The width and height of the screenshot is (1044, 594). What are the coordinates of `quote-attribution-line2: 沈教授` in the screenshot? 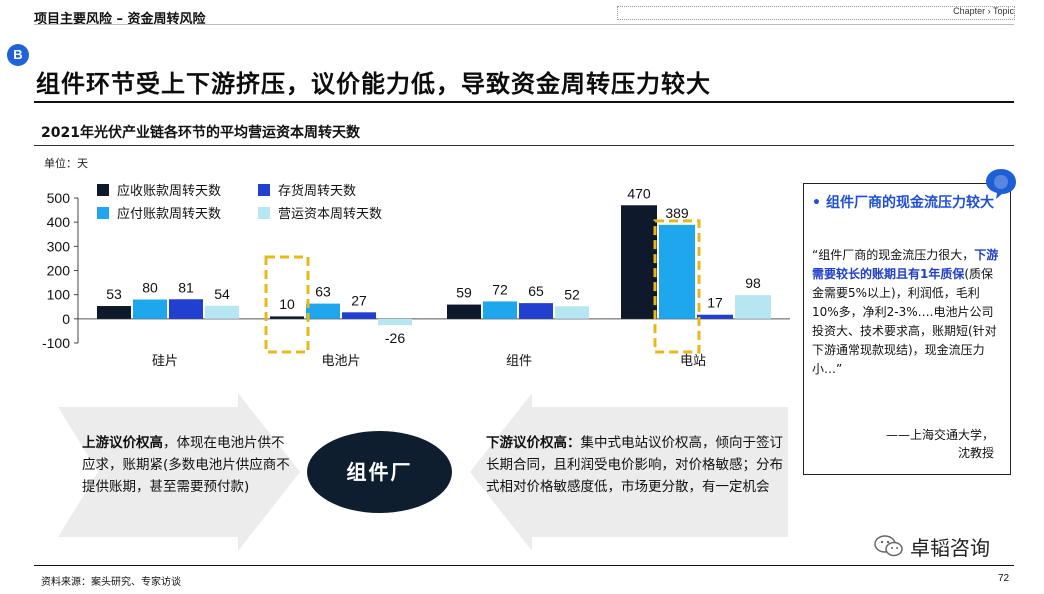 It's located at (975, 453).